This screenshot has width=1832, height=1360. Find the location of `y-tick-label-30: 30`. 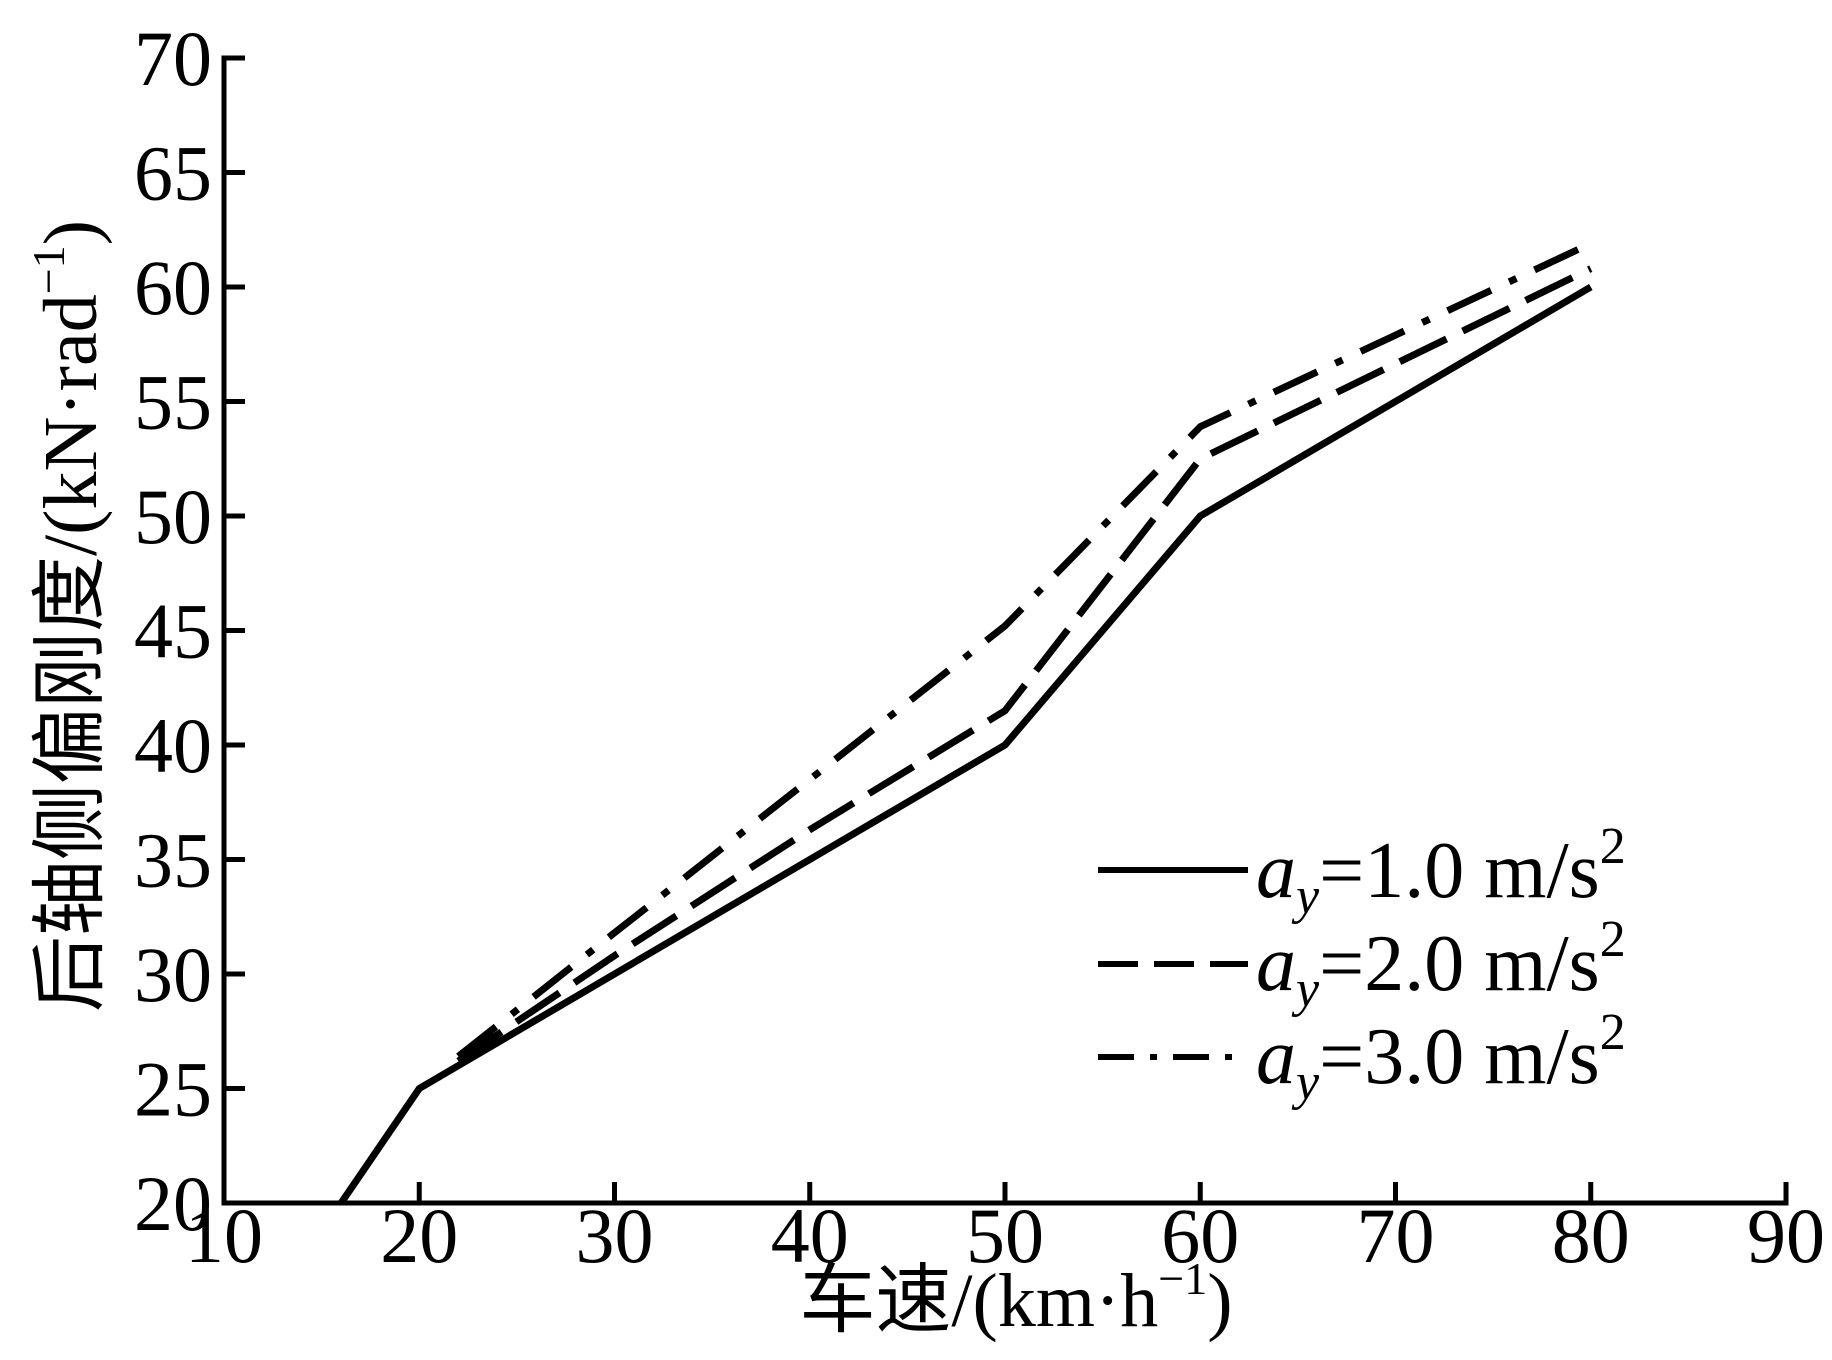

y-tick-label-30: 30 is located at coordinates (173, 974).